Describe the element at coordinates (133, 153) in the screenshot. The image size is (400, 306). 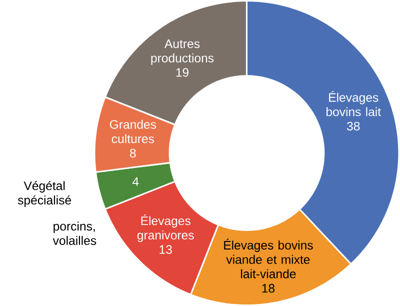
I see `data-label: 8` at that location.